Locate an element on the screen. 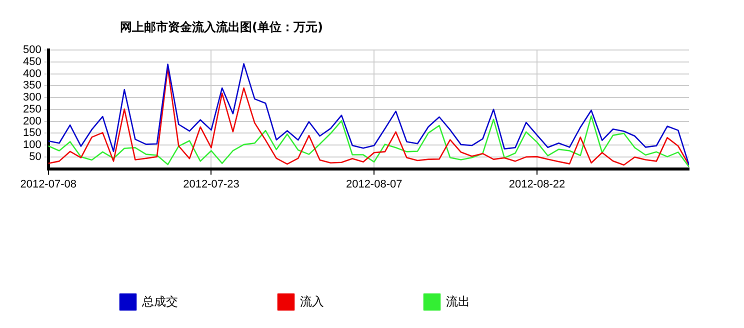 This screenshot has height=328, width=744. x-tick-label: 2012-07-23 is located at coordinates (211, 184).